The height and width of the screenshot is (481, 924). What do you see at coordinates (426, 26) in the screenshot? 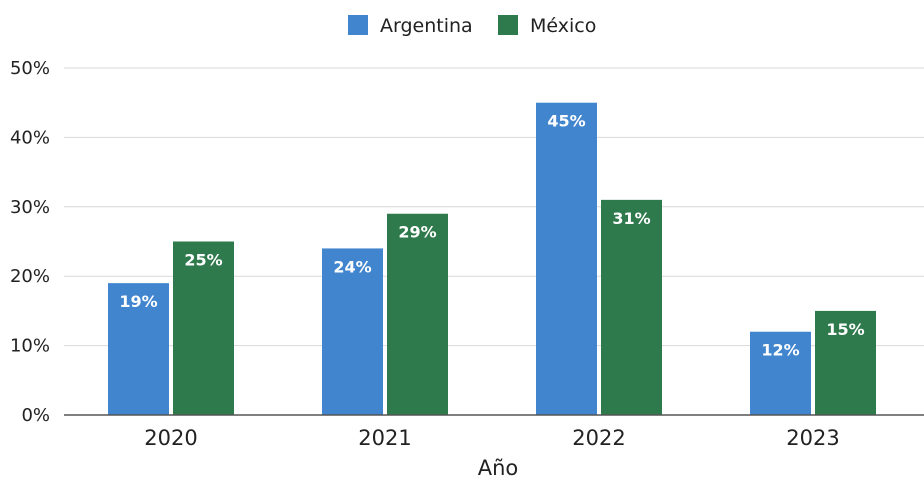
I see `legend-label: Argentina` at bounding box center [426, 26].